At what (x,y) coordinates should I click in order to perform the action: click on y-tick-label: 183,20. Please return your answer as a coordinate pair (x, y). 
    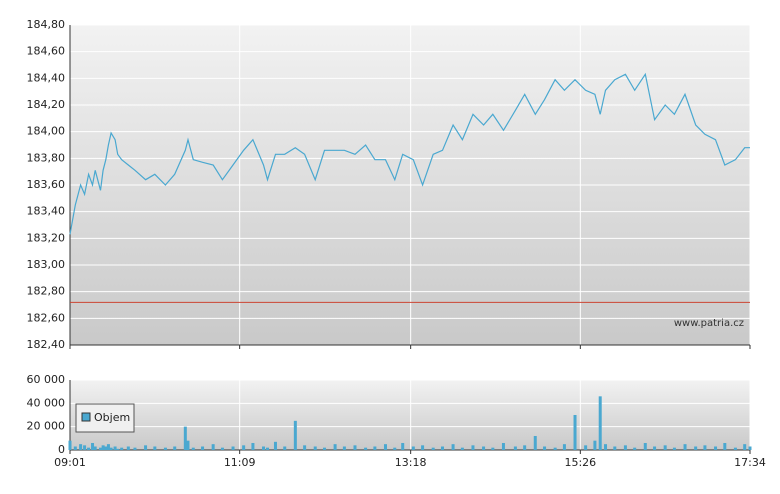
    Looking at the image, I should click on (46, 237).